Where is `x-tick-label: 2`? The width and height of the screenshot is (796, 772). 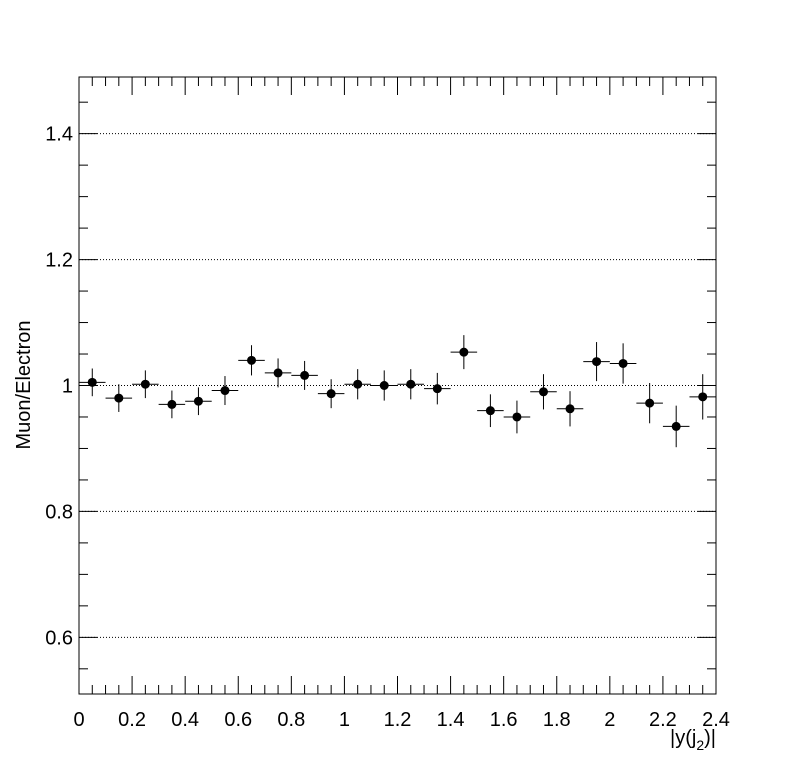
x-tick-label: 2 is located at coordinates (609, 720).